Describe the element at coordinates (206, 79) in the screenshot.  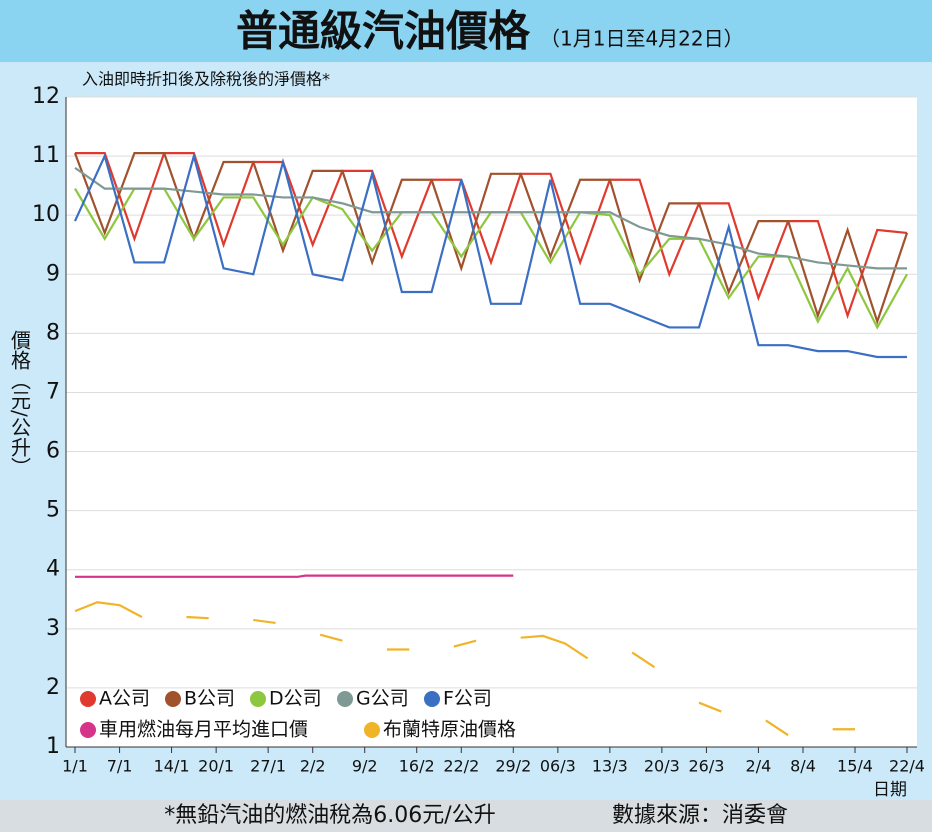
I see `subtitle: 入油即時折扣後及除稅後的淨價格*` at that location.